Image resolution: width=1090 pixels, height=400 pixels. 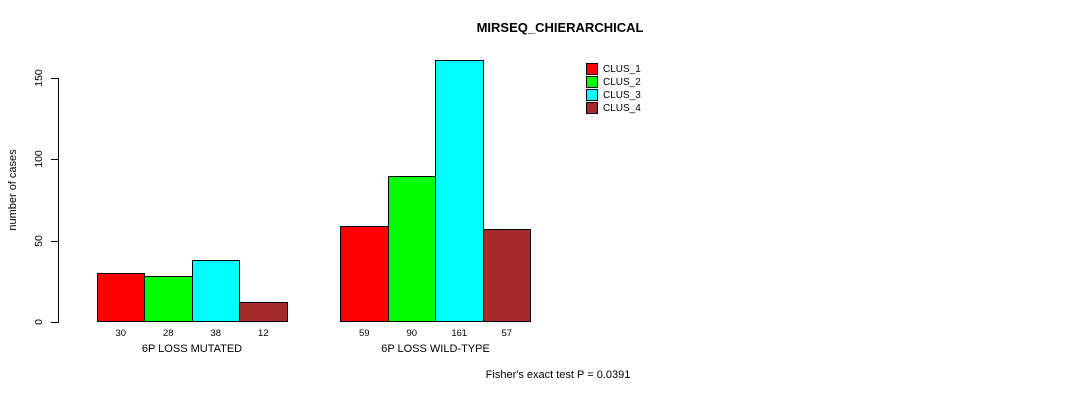 What do you see at coordinates (39, 159) in the screenshot?
I see `y-tick-label: 100` at bounding box center [39, 159].